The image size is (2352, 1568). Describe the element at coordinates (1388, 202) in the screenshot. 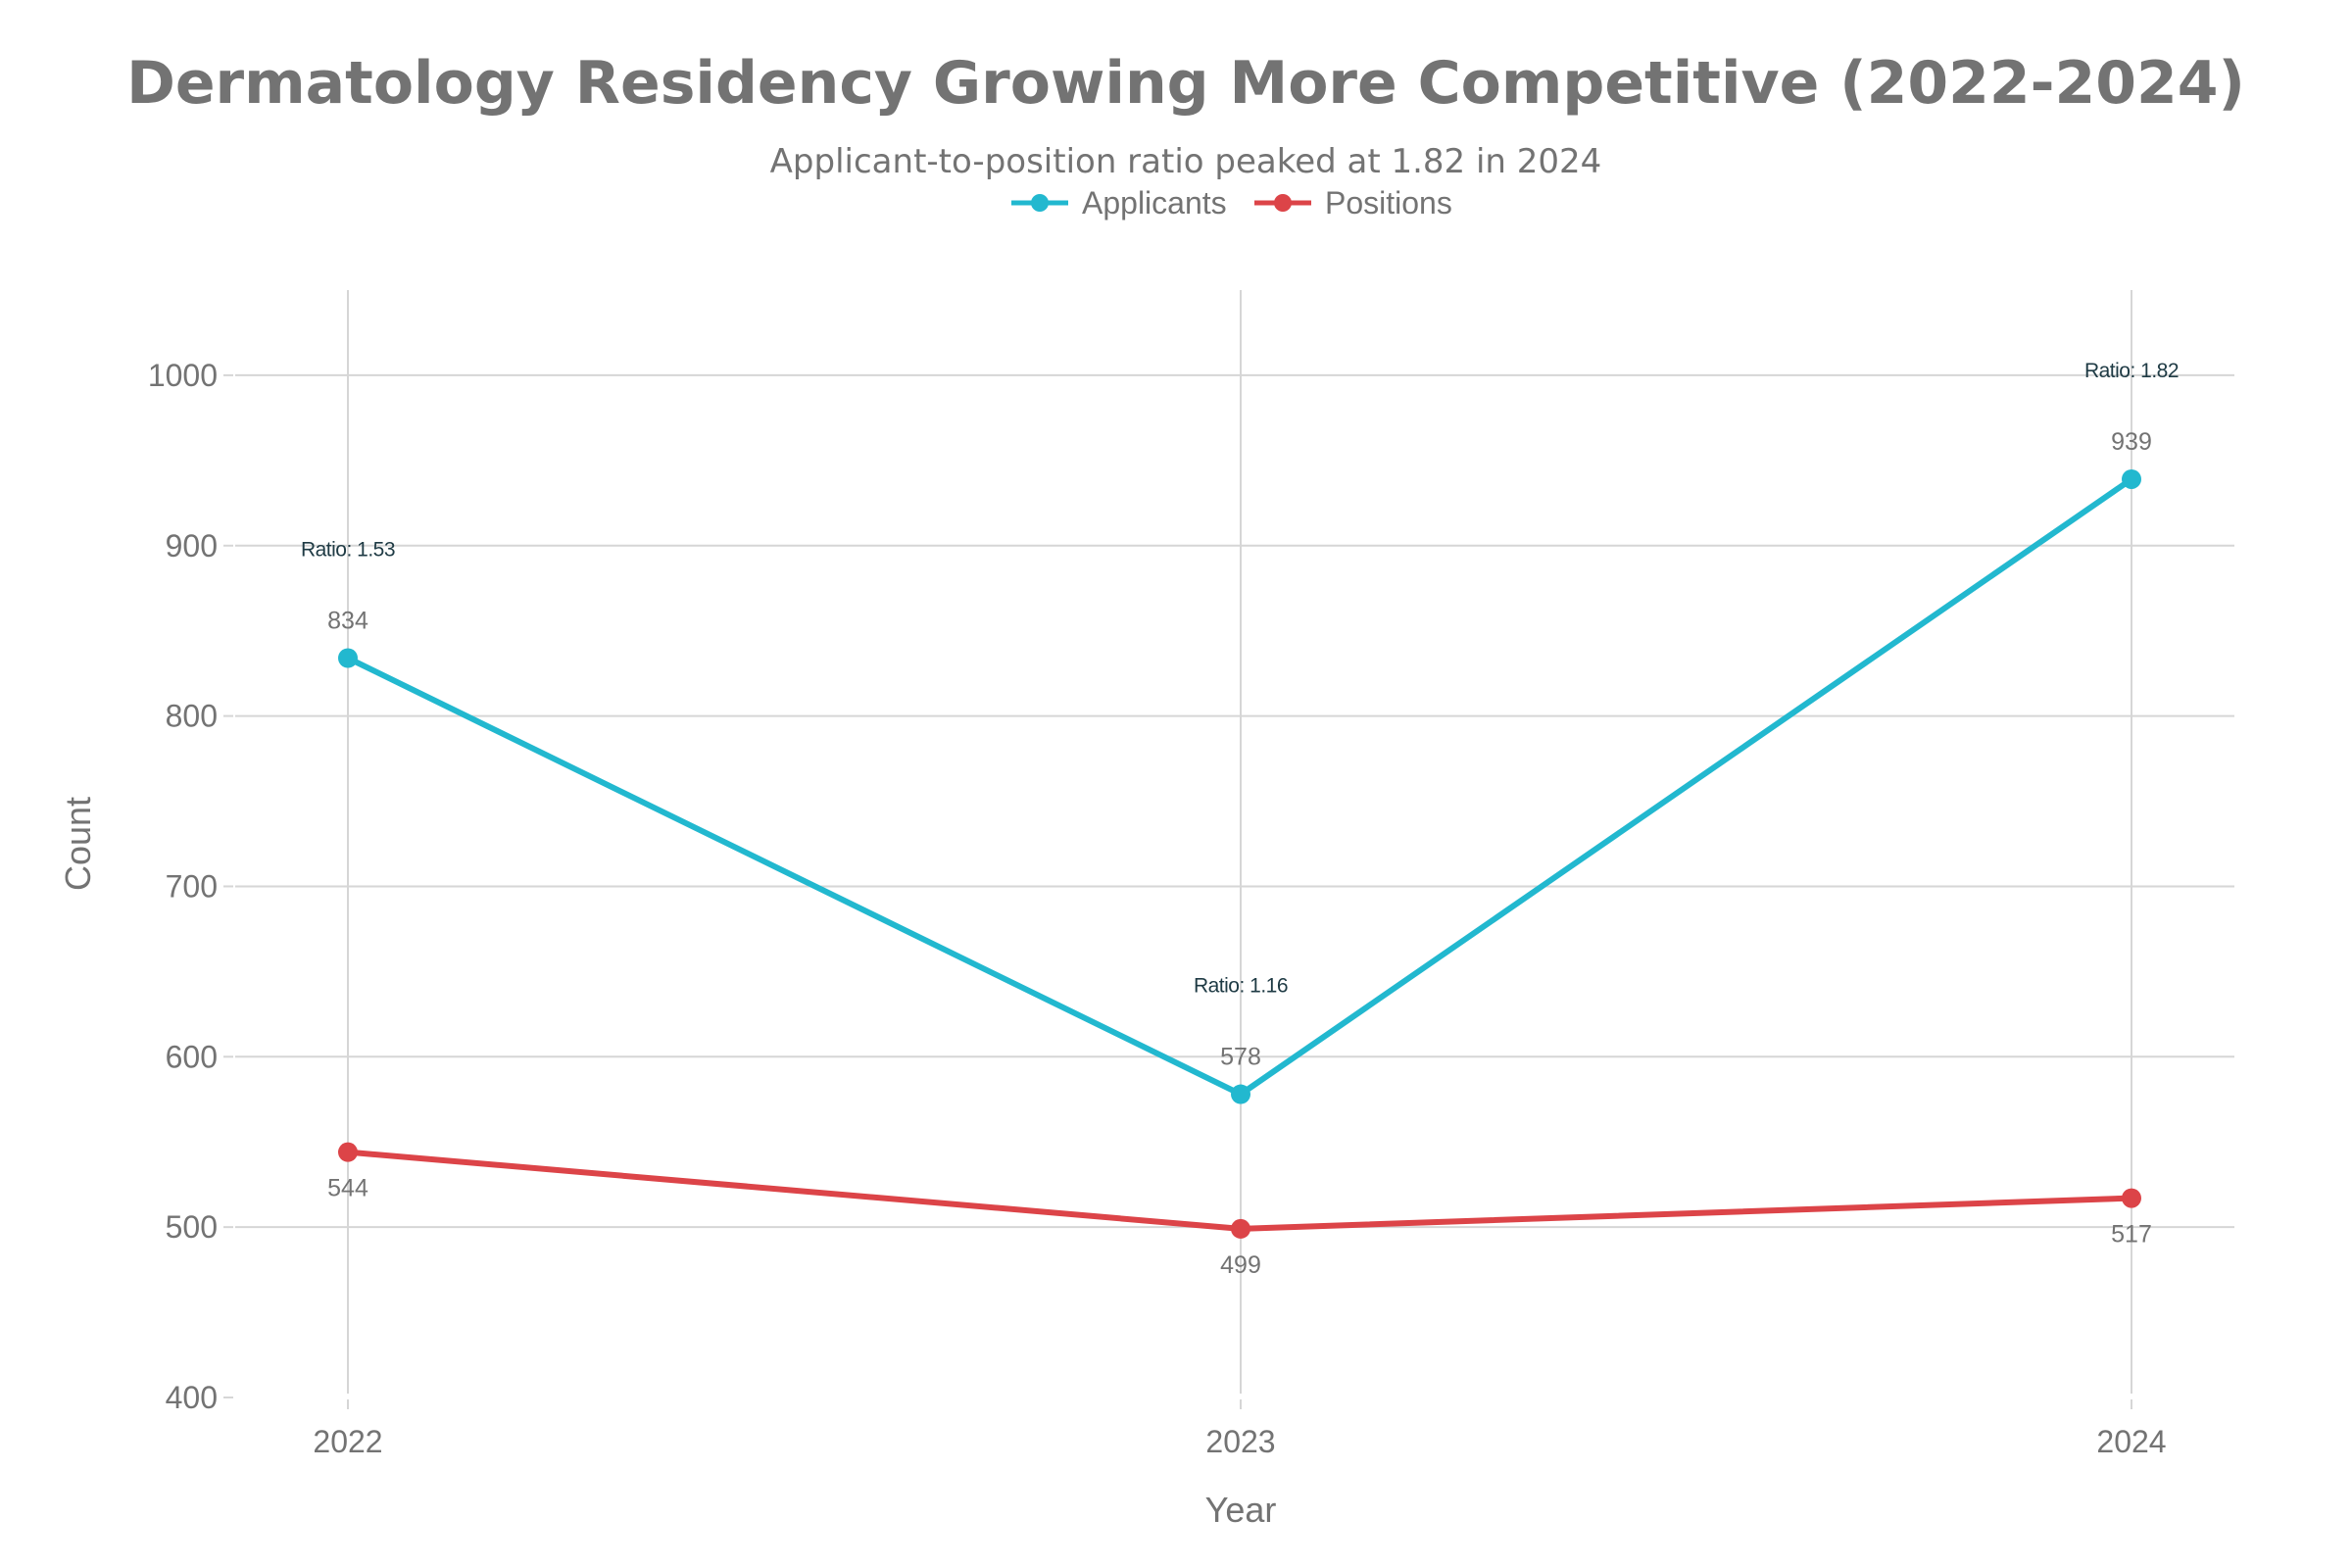

I see `legend-label-positions: Positions` at that location.